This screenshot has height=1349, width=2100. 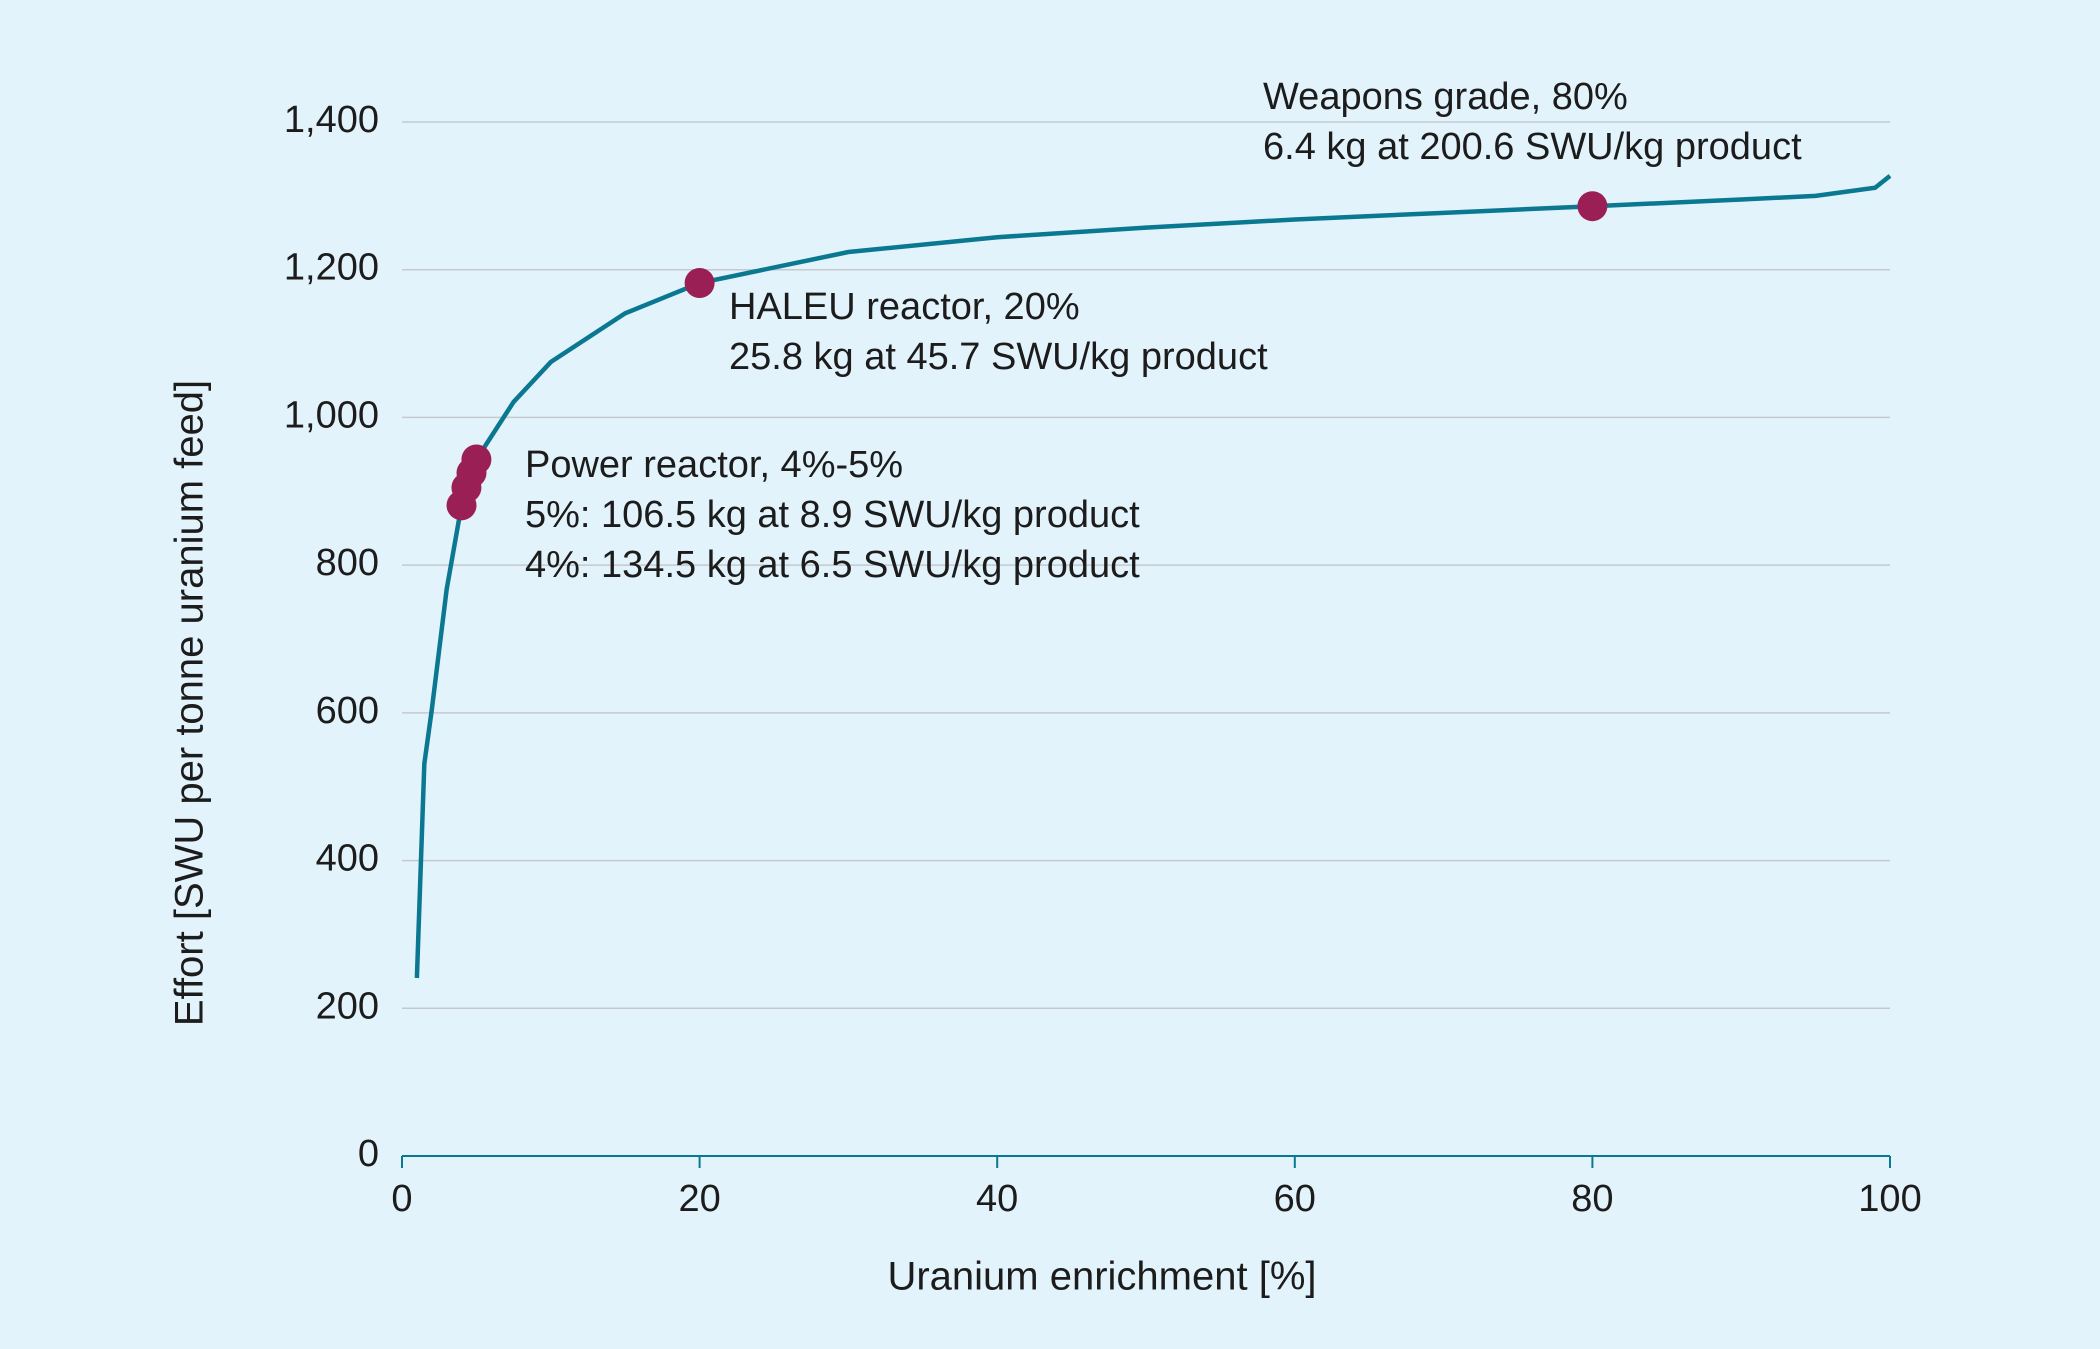 What do you see at coordinates (331, 120) in the screenshot?
I see `y-tick-label: 1,400` at bounding box center [331, 120].